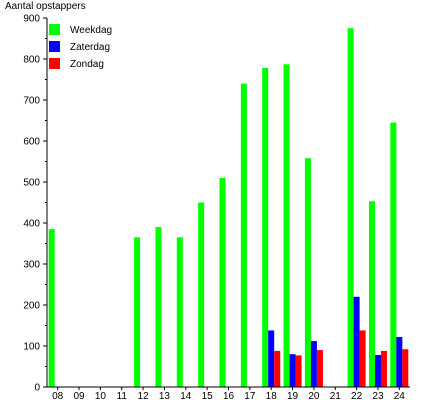 Image resolution: width=428 pixels, height=400 pixels. I want to click on y-tick-label: 800, so click(31, 60).